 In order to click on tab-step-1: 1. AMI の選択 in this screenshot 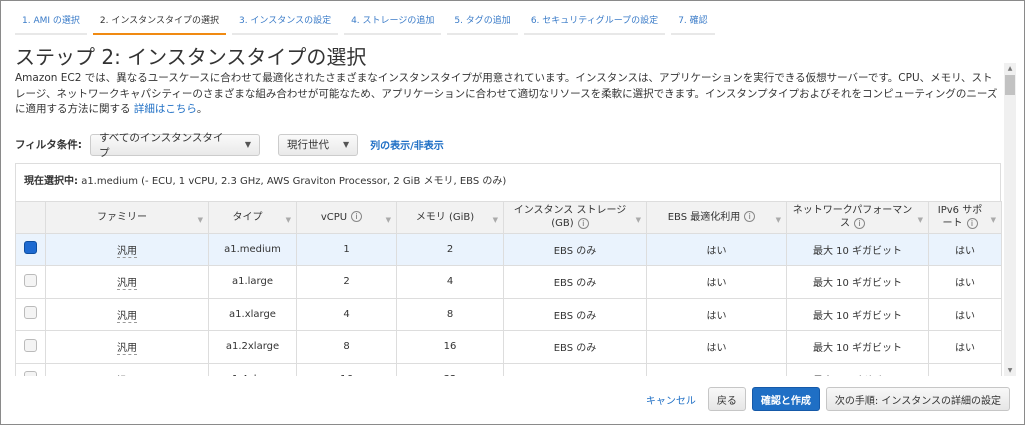, I will do `click(51, 22)`.